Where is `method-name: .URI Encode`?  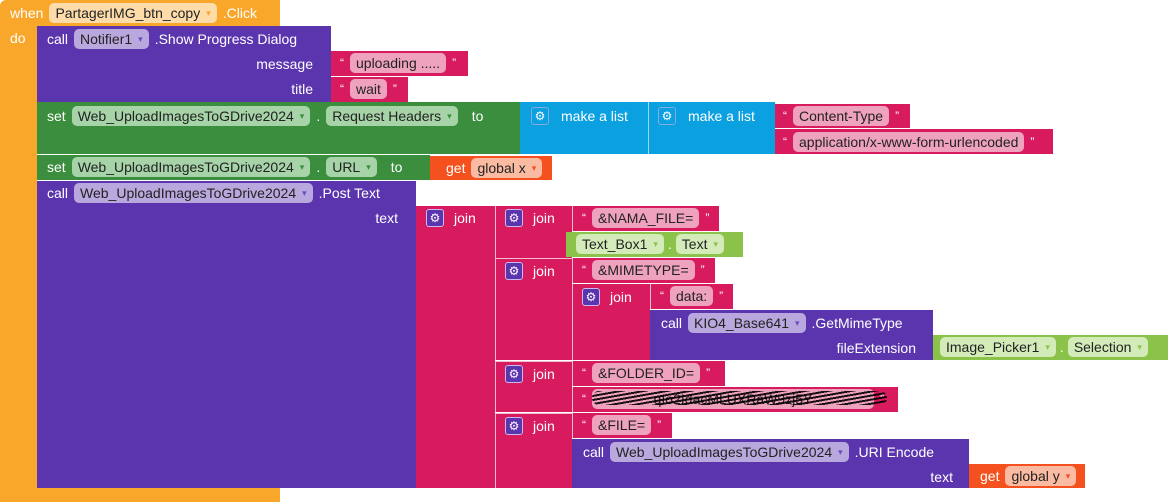 method-name: .URI Encode is located at coordinates (894, 452).